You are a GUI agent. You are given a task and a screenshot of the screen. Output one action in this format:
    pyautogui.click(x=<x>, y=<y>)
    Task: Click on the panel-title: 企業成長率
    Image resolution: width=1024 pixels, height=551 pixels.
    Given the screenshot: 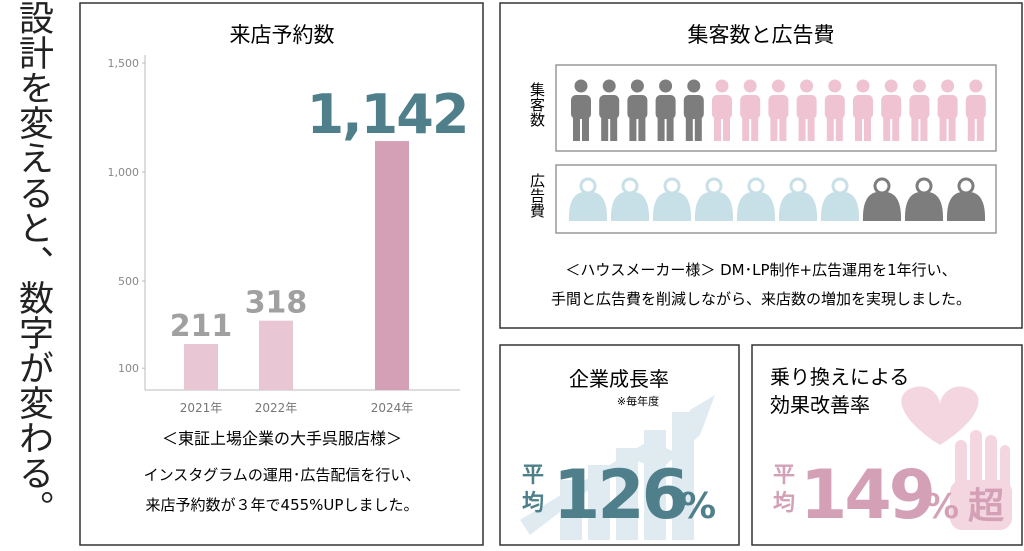 What is the action you would take?
    pyautogui.click(x=619, y=379)
    